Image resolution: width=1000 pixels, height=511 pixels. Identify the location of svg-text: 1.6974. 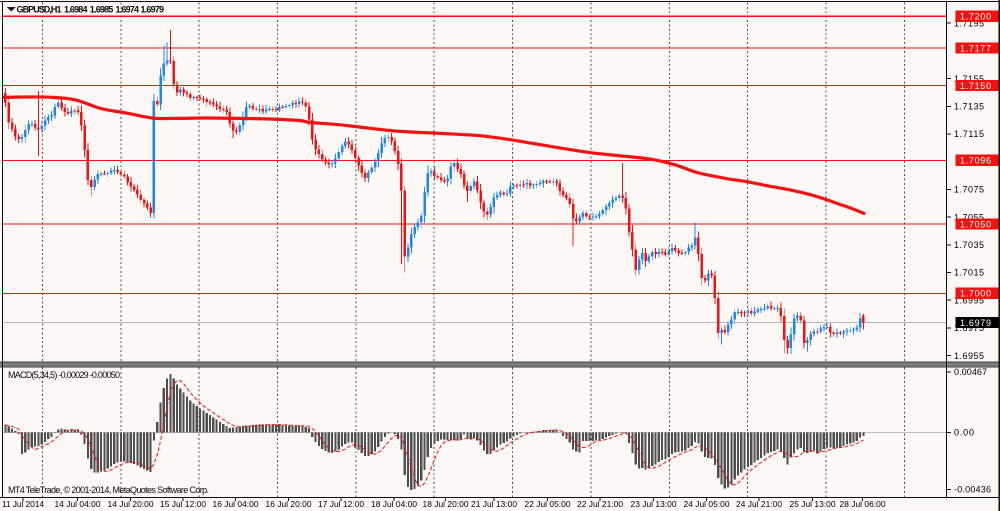
(128, 10).